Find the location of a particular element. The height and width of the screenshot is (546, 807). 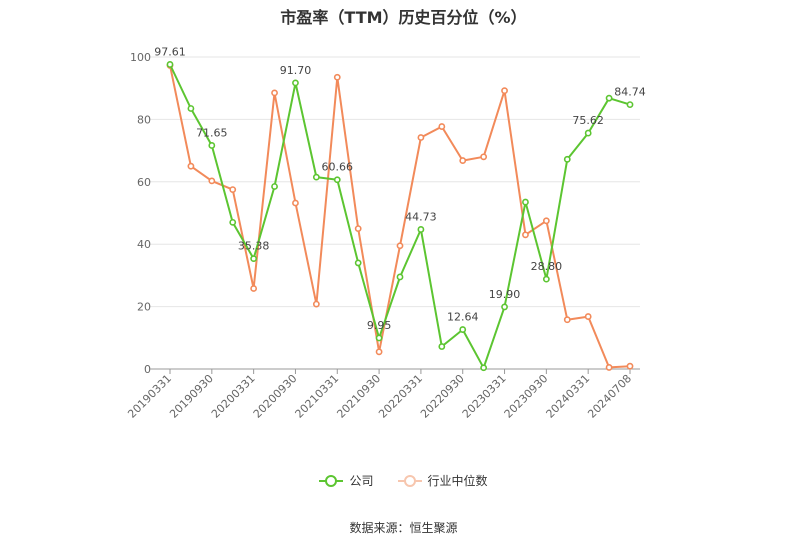

x-tick-label-20200331: 20200331 is located at coordinates (233, 396).